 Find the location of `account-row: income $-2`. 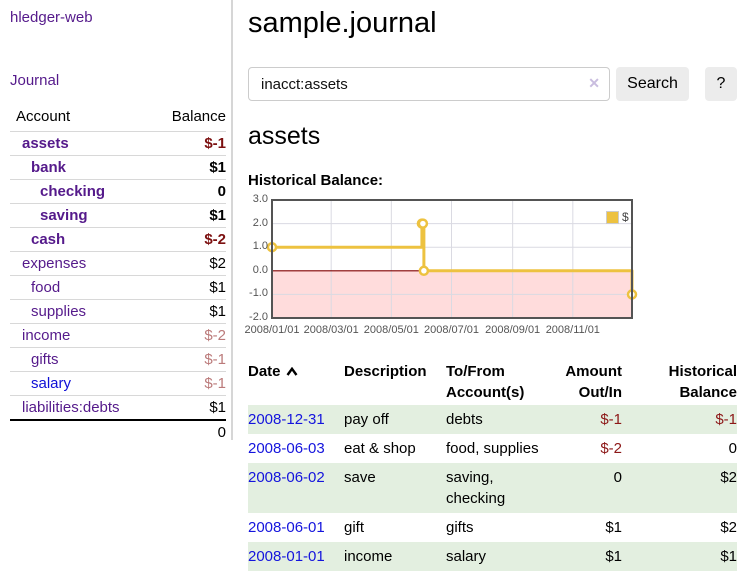

account-row: income $-2 is located at coordinates (118, 335).